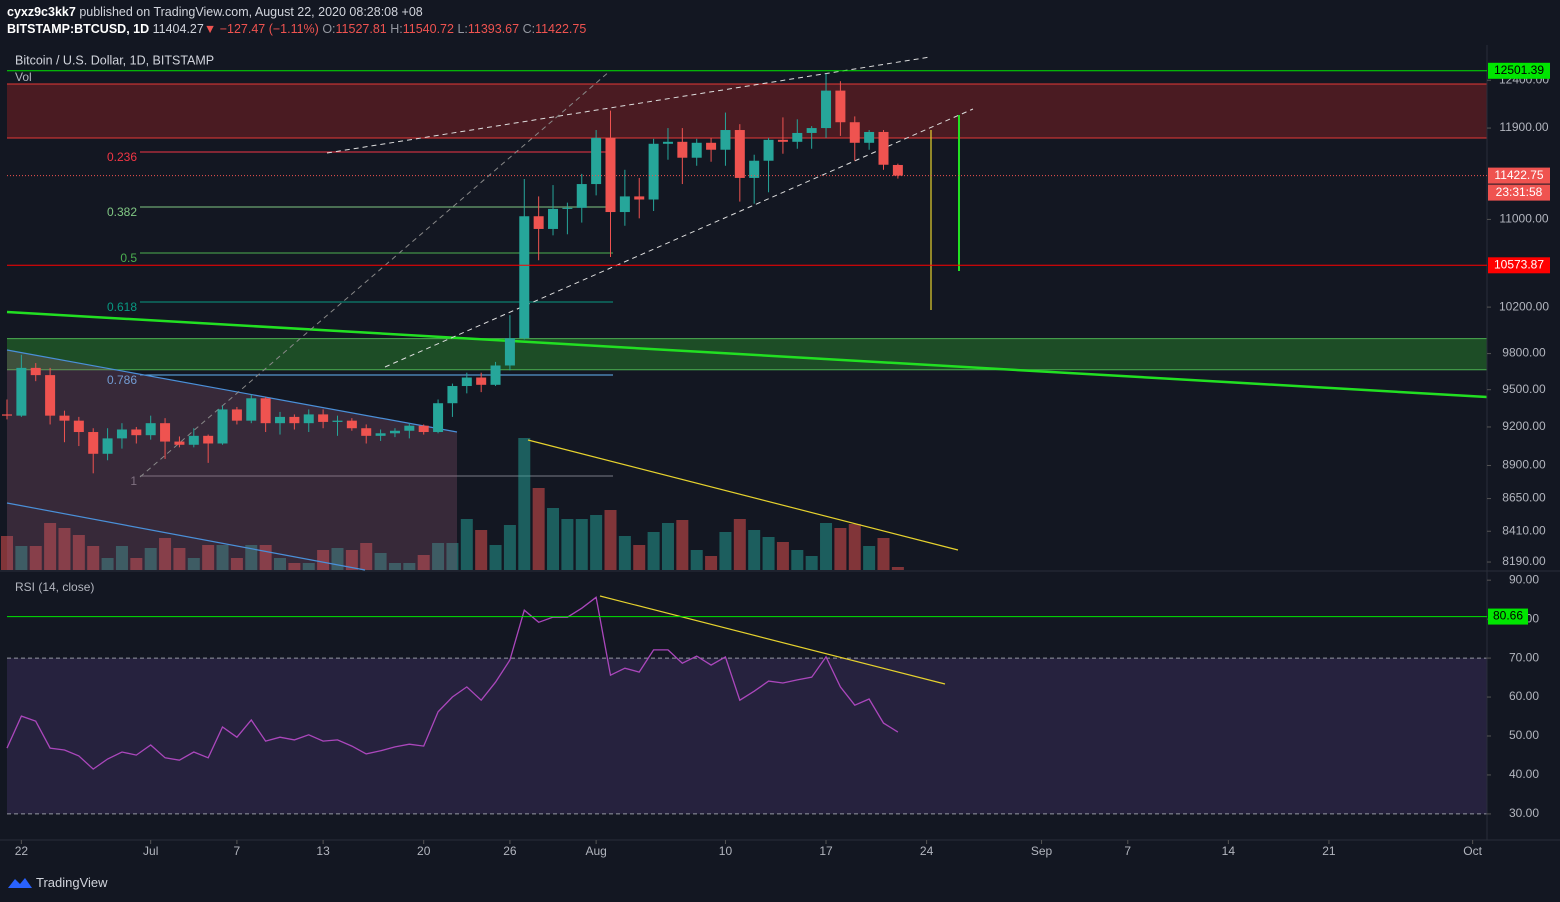  Describe the element at coordinates (396, 29) in the screenshot. I see `h-label: H:` at that location.